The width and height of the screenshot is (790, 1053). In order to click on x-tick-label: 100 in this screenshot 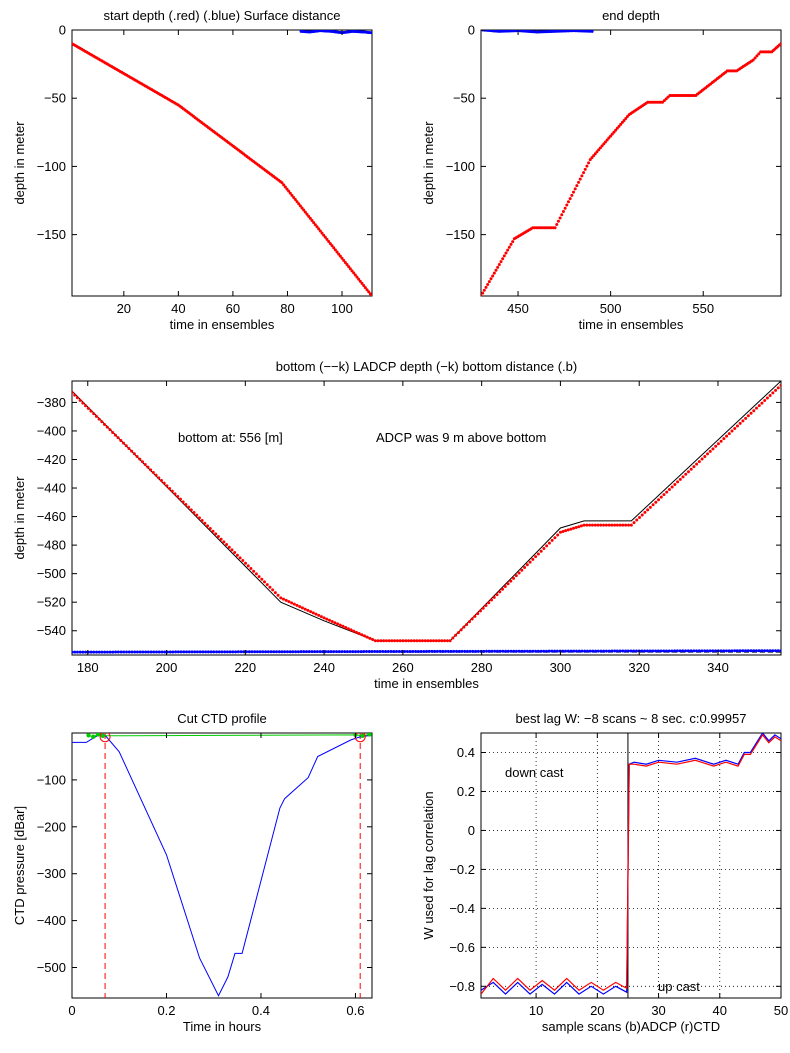, I will do `click(342, 308)`.